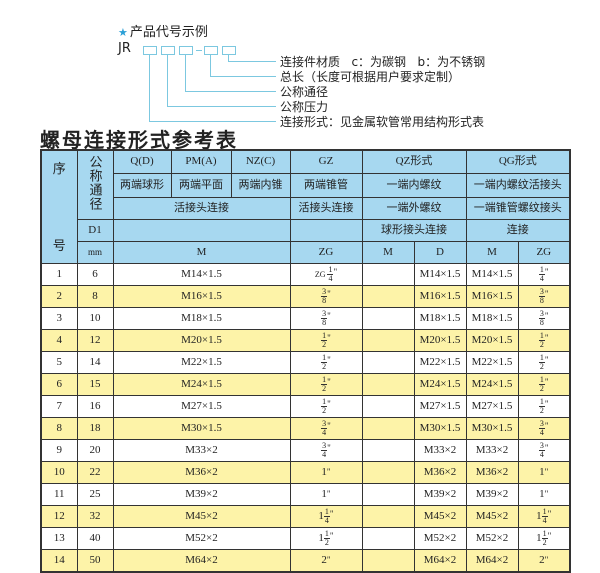 This screenshot has height=573, width=600. Describe the element at coordinates (492, 406) in the screenshot. I see `cell-qg-m: M27×1.5` at that location.